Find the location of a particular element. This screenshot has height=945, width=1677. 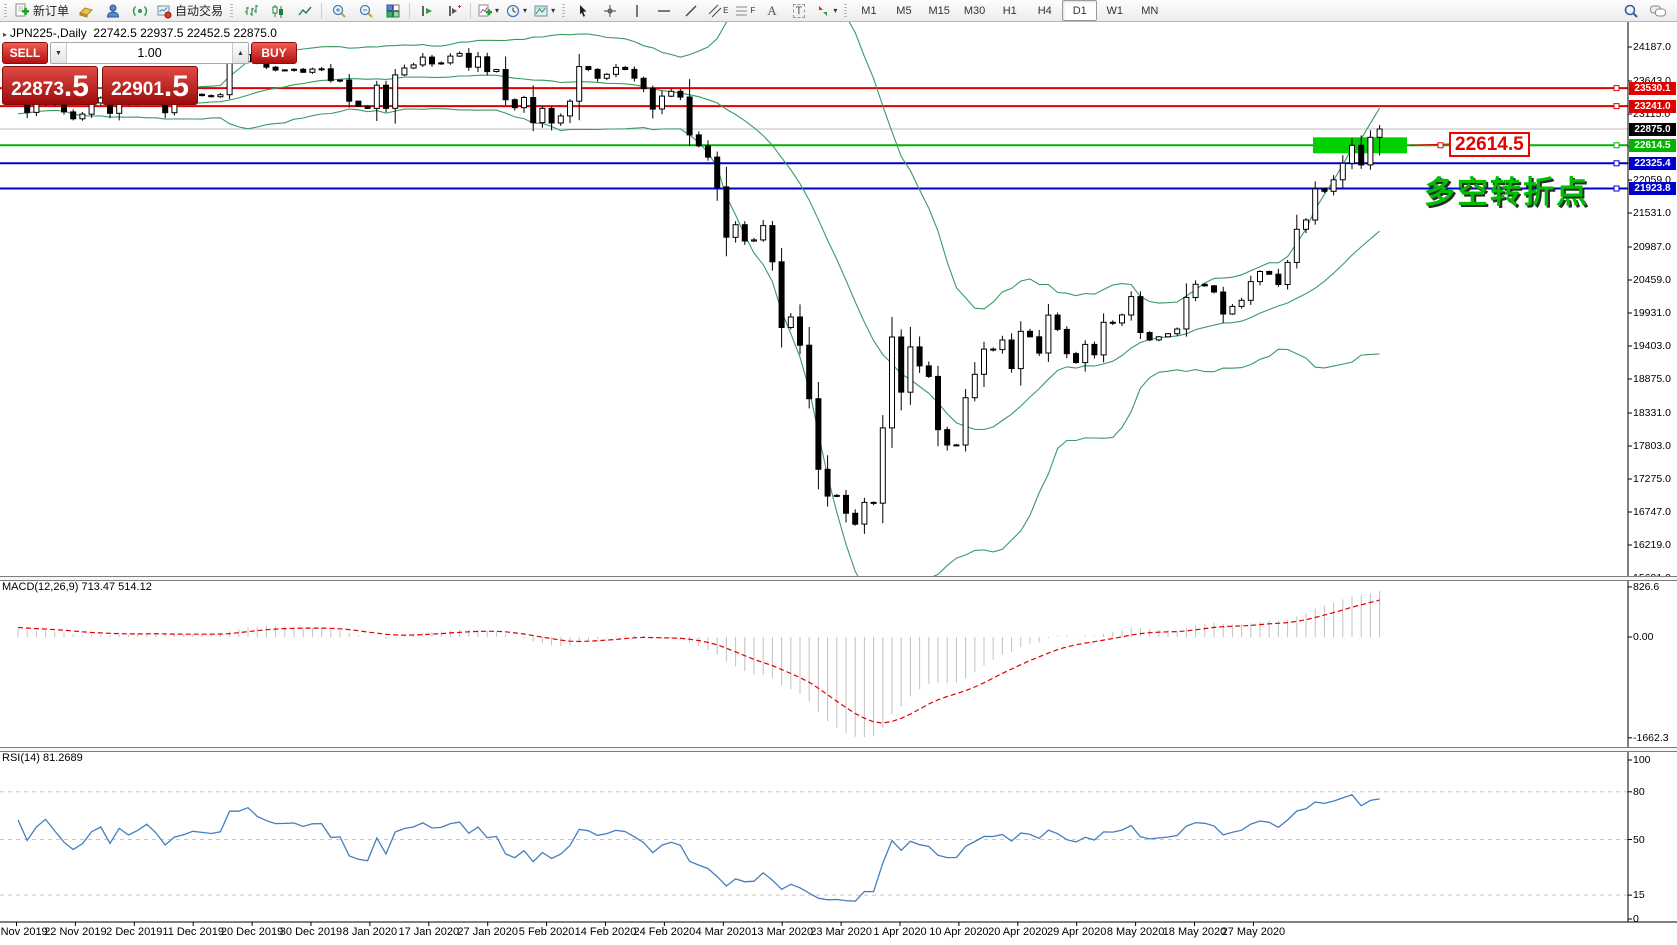

zoom-in-icon is located at coordinates (339, 11).